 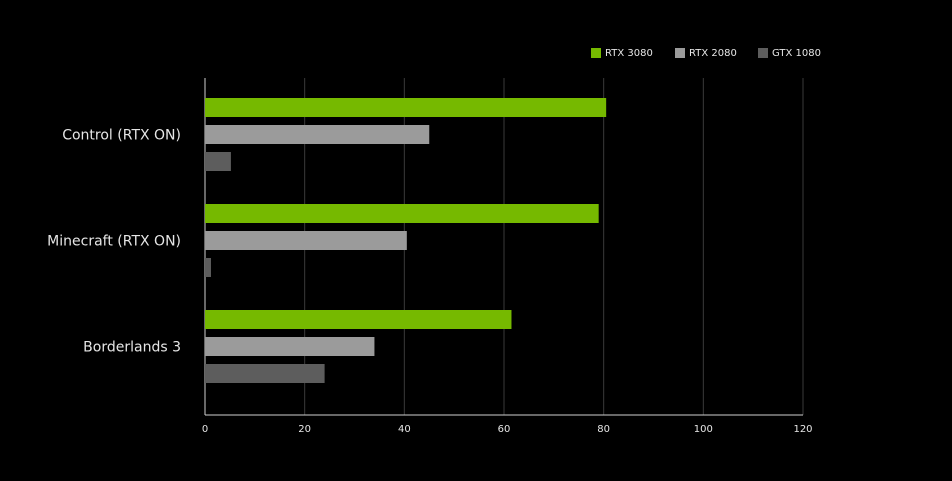 What do you see at coordinates (290, 346) in the screenshot?
I see `bar-borderlands-3-rtx-2080` at bounding box center [290, 346].